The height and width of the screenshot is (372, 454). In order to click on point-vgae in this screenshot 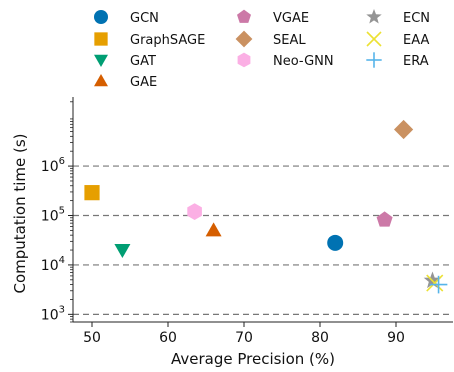, I will do `click(384, 219)`.